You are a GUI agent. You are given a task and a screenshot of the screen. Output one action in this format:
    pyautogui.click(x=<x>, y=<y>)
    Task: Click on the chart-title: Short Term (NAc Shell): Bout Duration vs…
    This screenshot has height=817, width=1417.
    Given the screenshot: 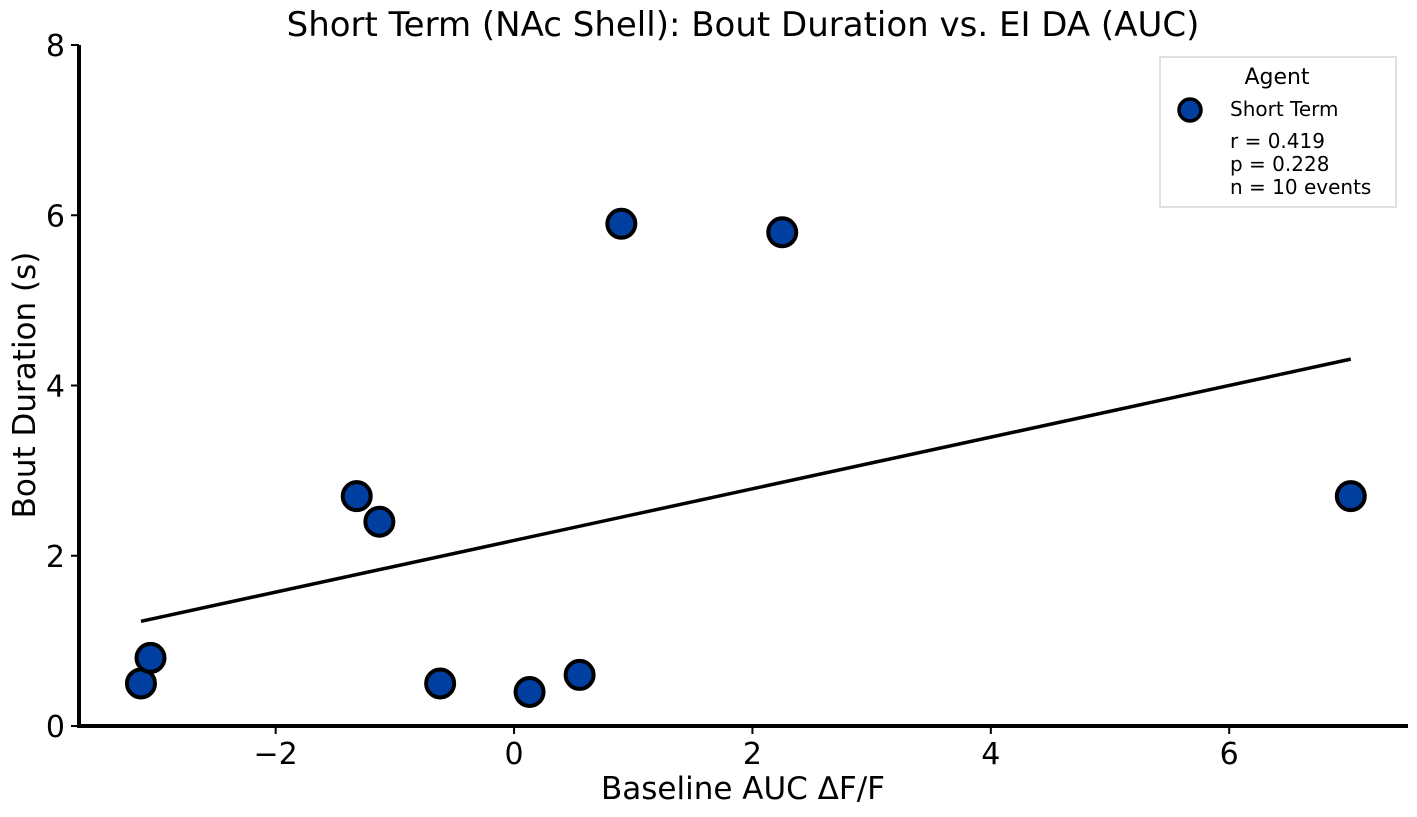 What is the action you would take?
    pyautogui.click(x=743, y=25)
    